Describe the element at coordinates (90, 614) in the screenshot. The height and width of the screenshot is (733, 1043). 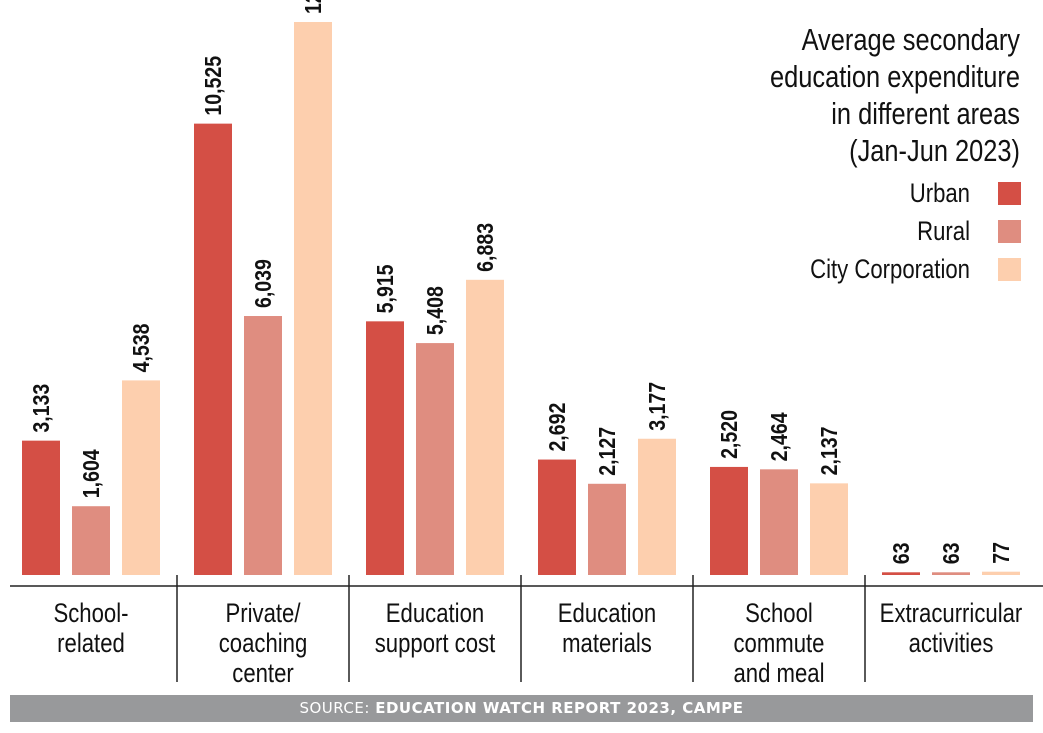
I see `category-label: School-` at that location.